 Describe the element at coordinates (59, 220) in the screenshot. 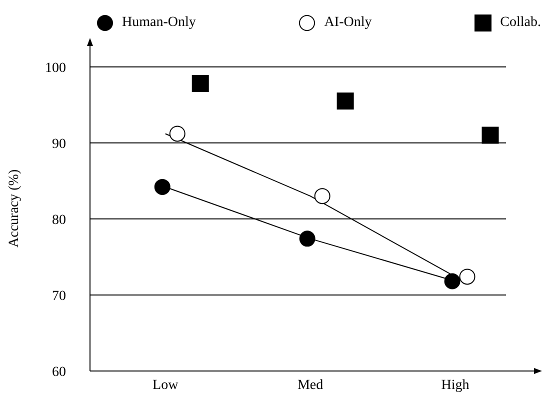

I see `y-tick-label: 80` at that location.